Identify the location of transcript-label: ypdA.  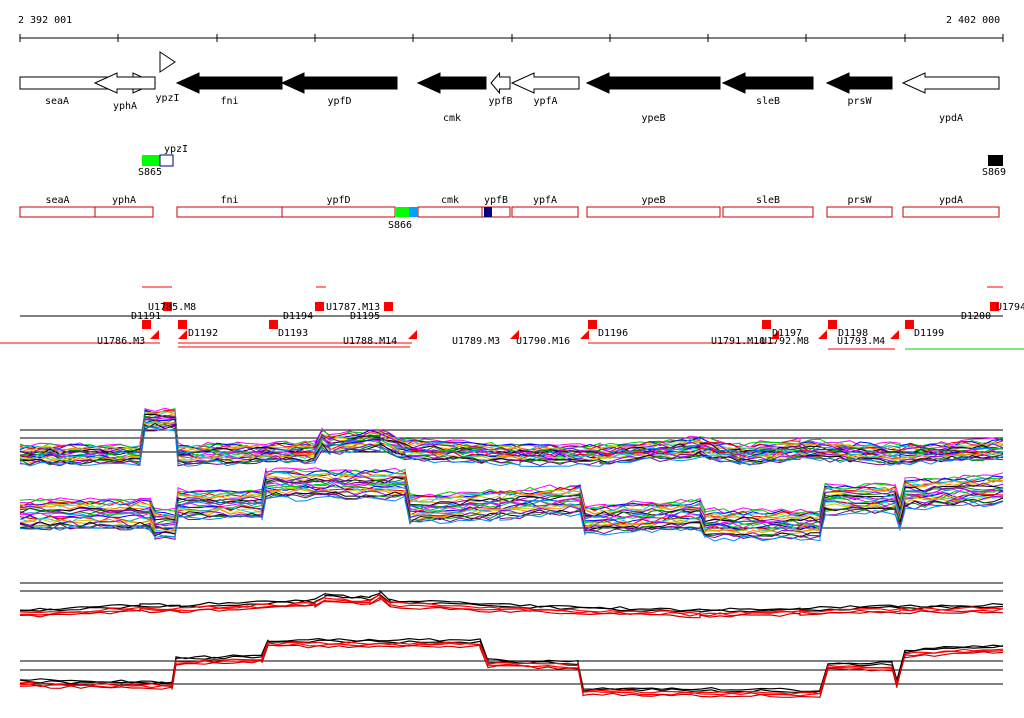
(951, 200).